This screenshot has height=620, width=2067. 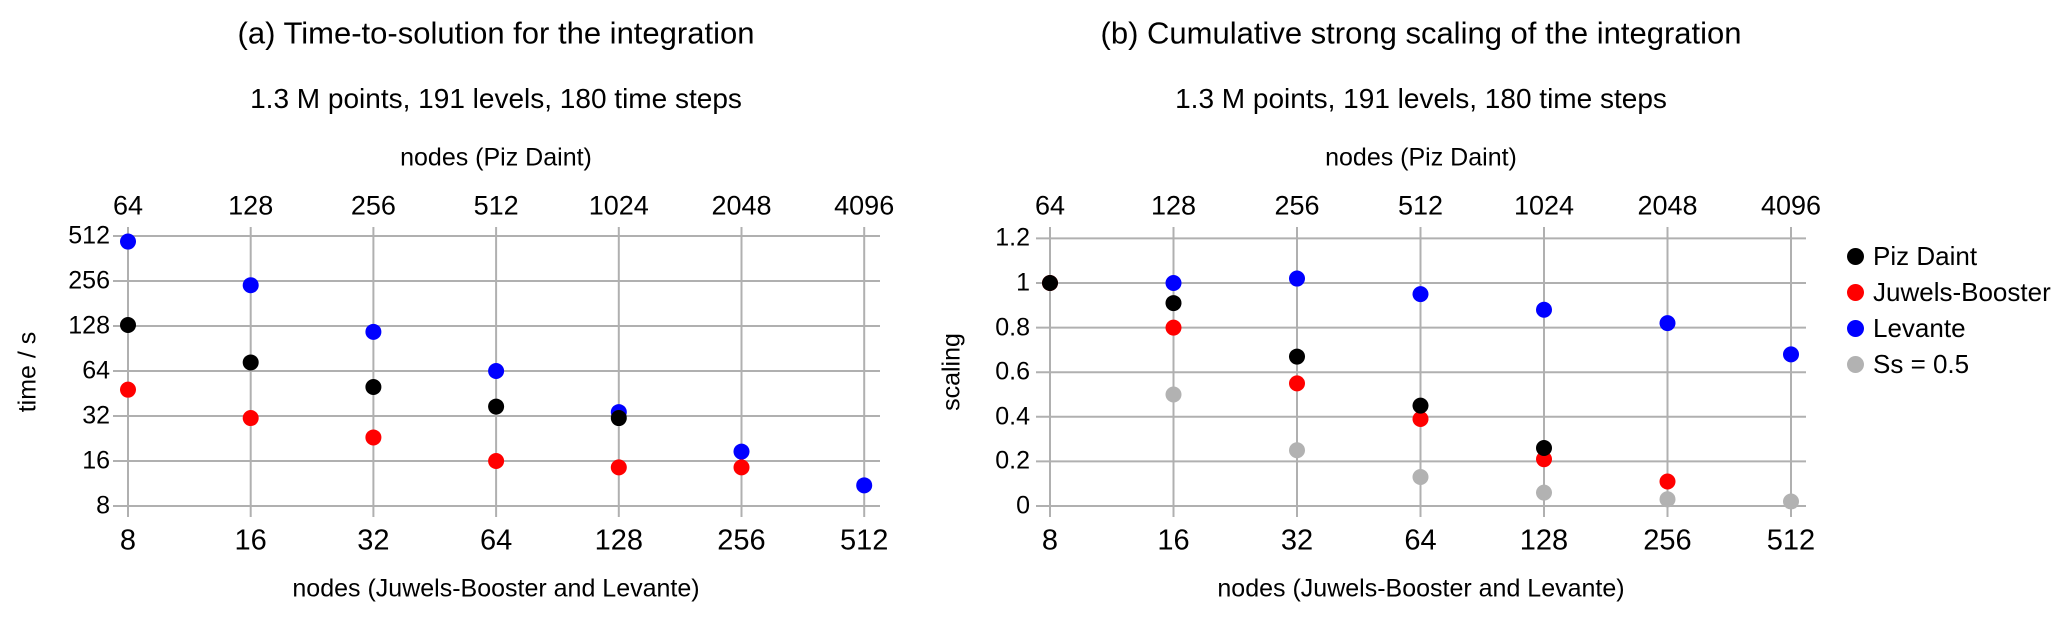 What do you see at coordinates (1921, 364) in the screenshot?
I see `legend-label: Ss = 0.5` at bounding box center [1921, 364].